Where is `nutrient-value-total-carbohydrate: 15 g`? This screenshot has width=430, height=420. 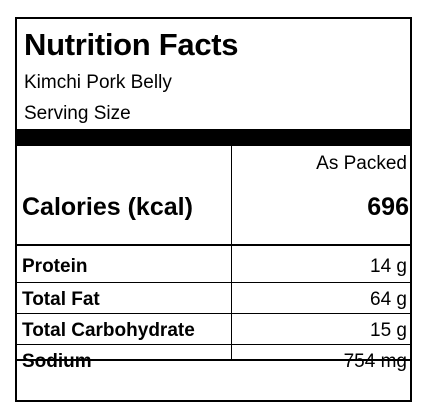
nutrient-value-total-carbohydrate: 15 g is located at coordinates (388, 330).